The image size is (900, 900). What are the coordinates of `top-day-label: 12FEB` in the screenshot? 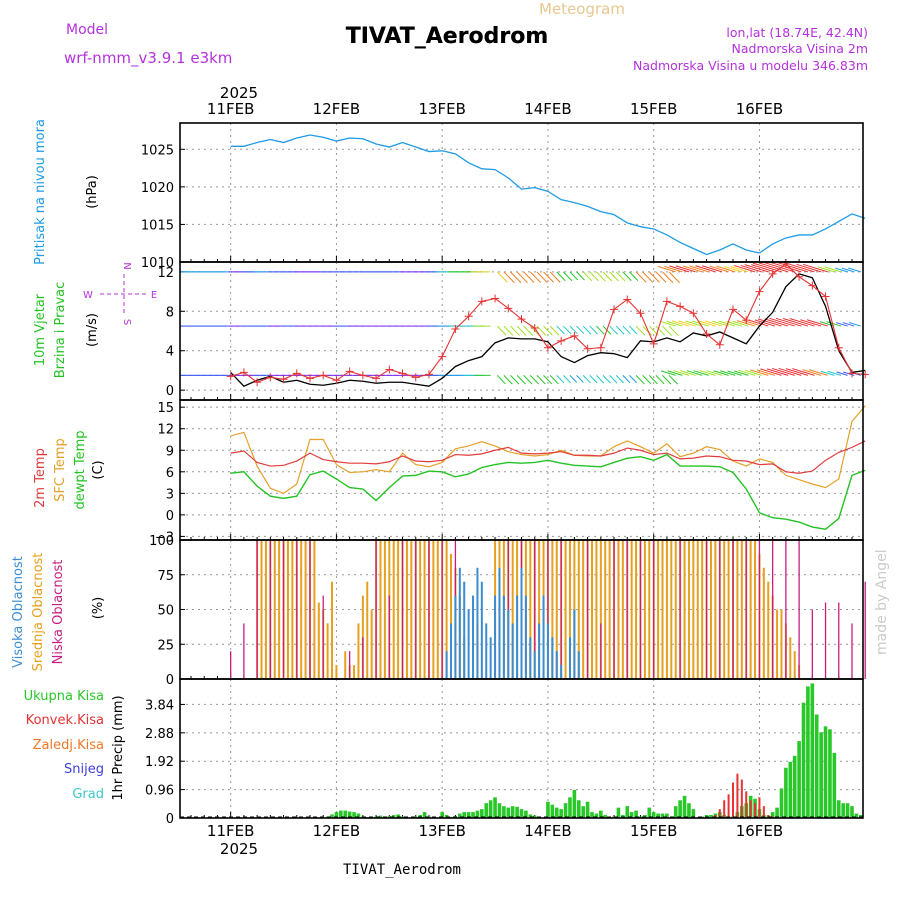 It's located at (336, 109).